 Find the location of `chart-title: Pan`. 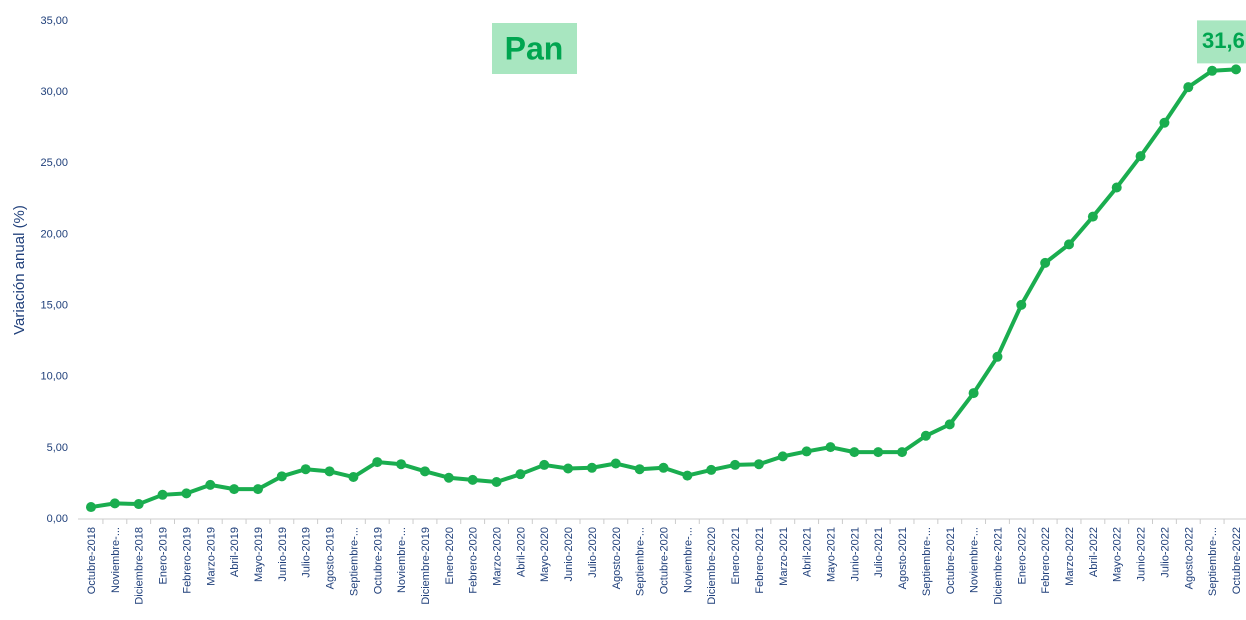

chart-title: Pan is located at coordinates (534, 48).